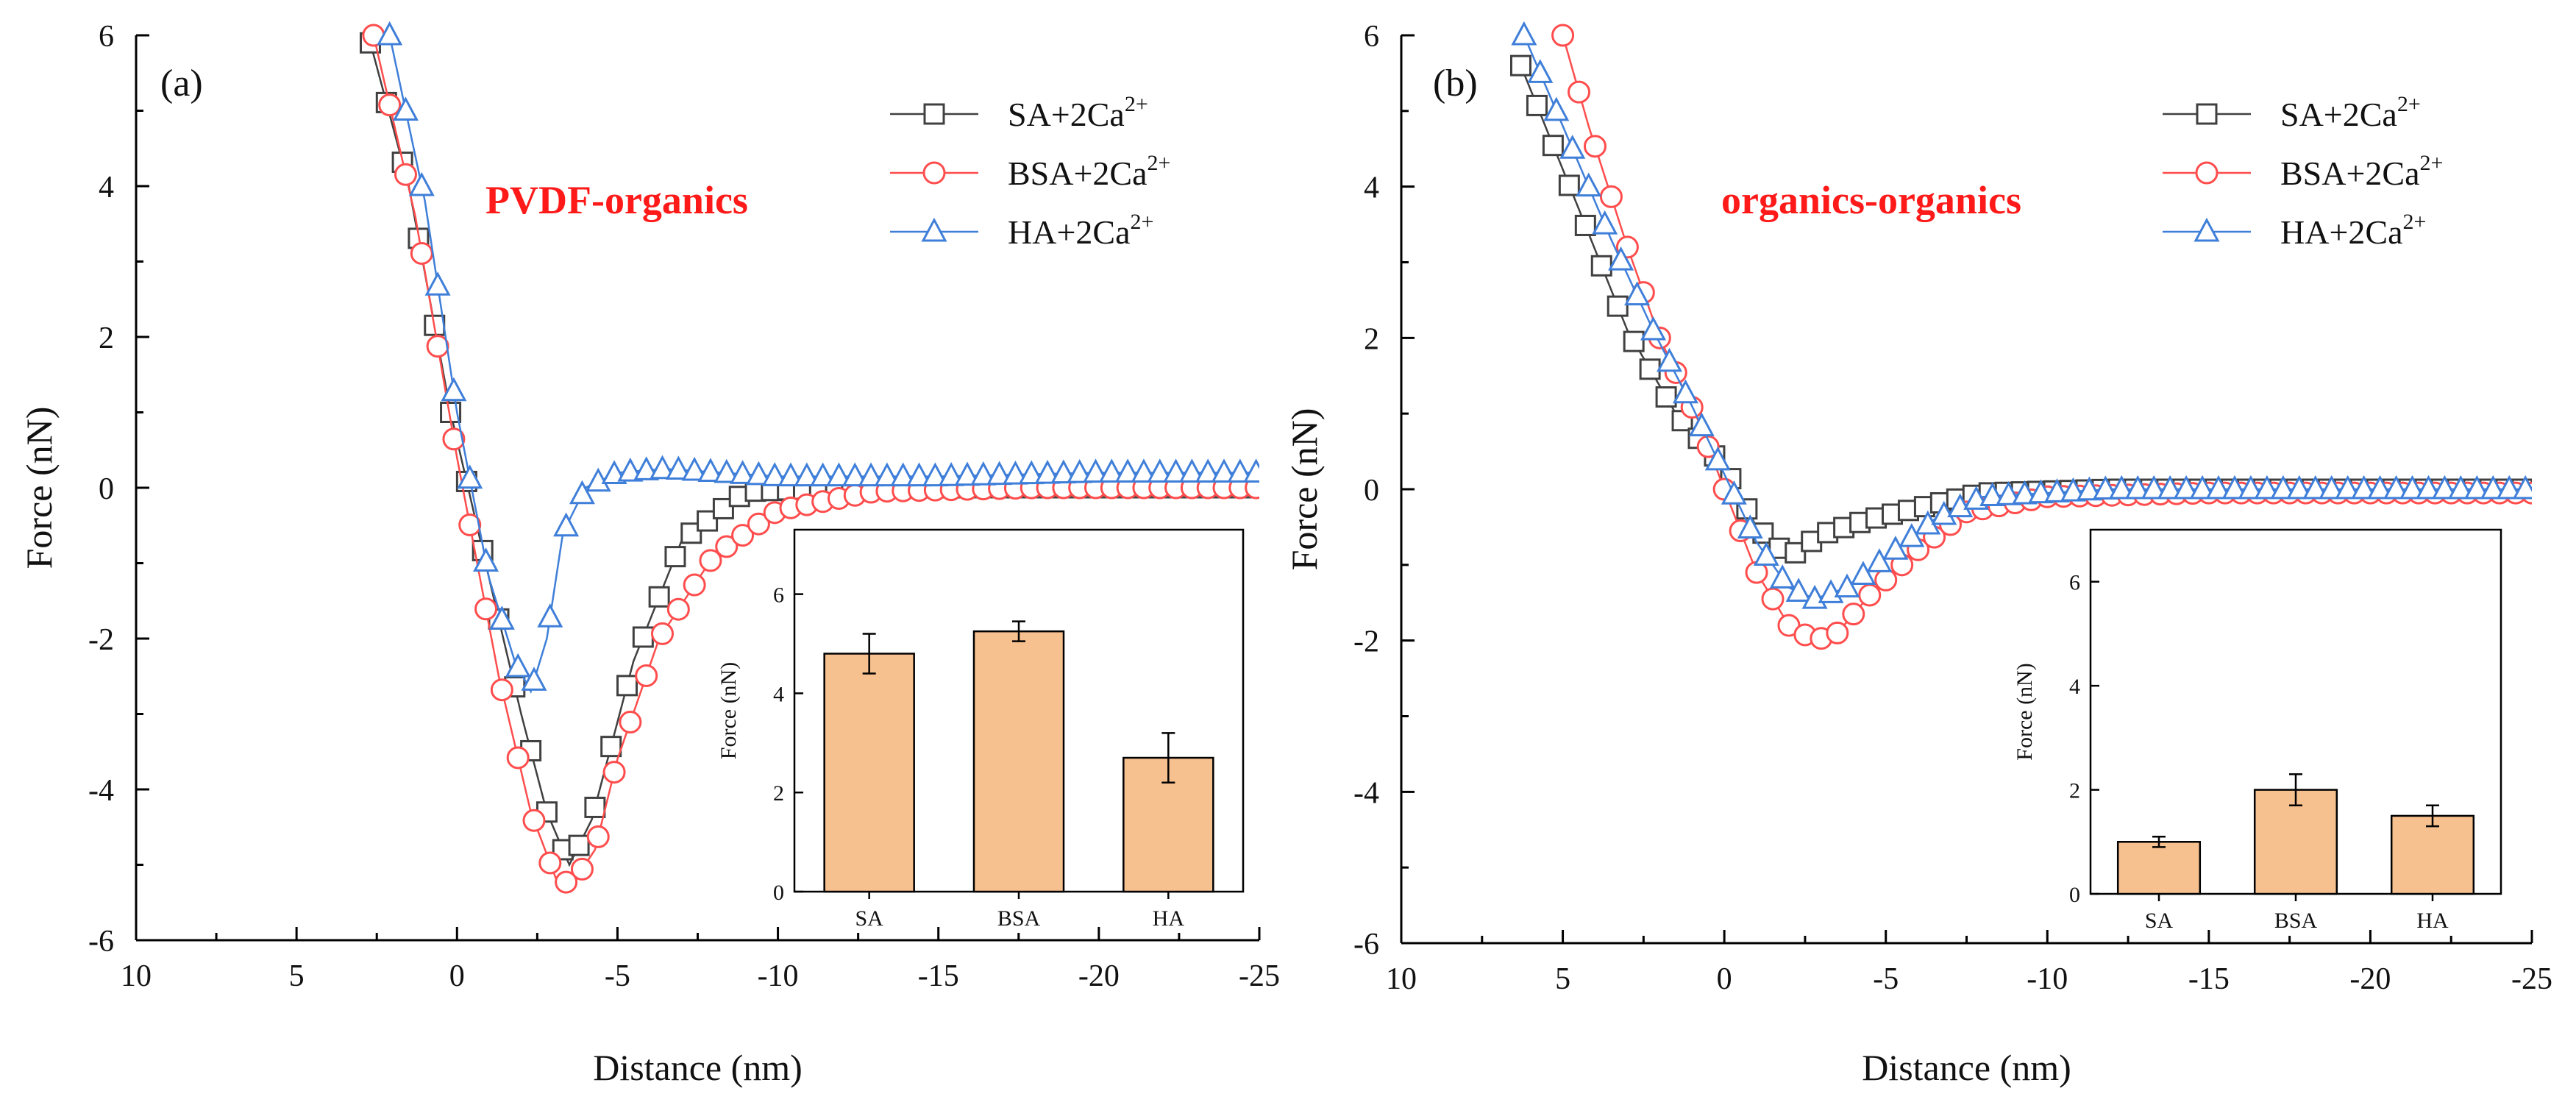 Image resolution: width=2576 pixels, height=1105 pixels. Describe the element at coordinates (1371, 491) in the screenshot. I see `y-tick-label: 0` at that location.